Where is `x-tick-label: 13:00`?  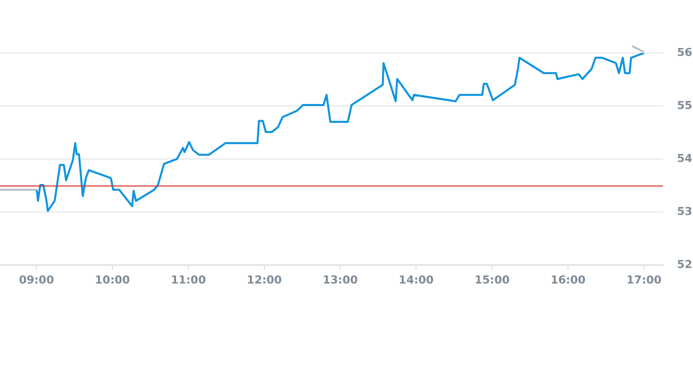
x-tick-label: 13:00 is located at coordinates (340, 279).